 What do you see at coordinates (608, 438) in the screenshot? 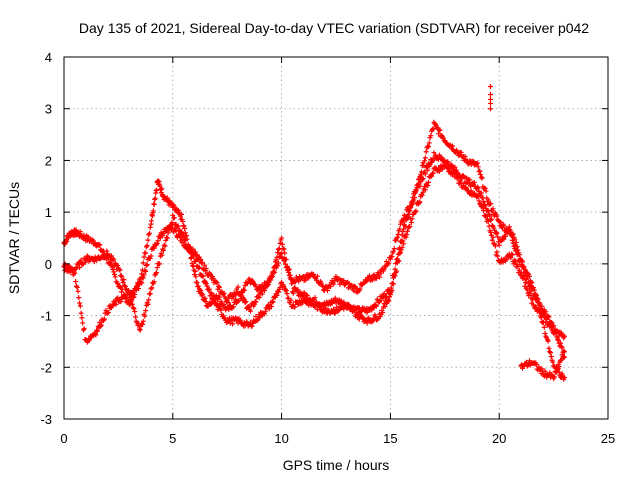
I see `x-tick-label: 25` at bounding box center [608, 438].